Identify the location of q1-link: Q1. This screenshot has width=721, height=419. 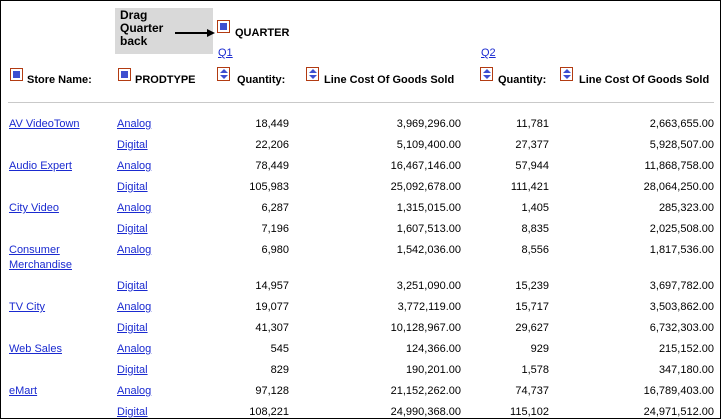
(225, 53).